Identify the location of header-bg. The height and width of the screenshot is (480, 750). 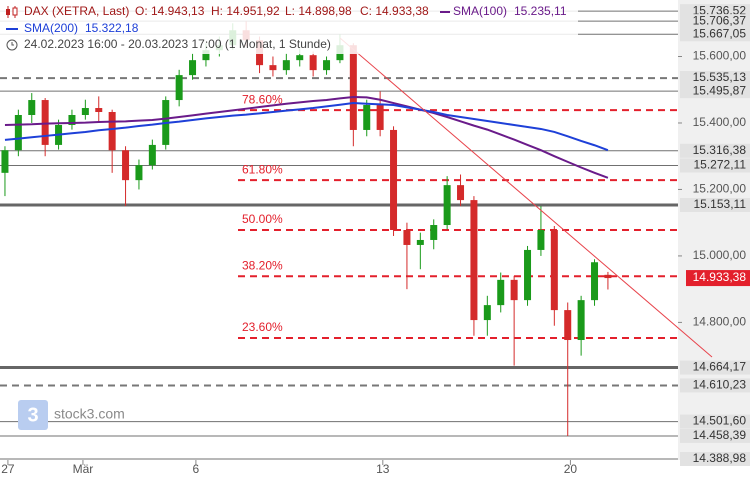
(289, 28).